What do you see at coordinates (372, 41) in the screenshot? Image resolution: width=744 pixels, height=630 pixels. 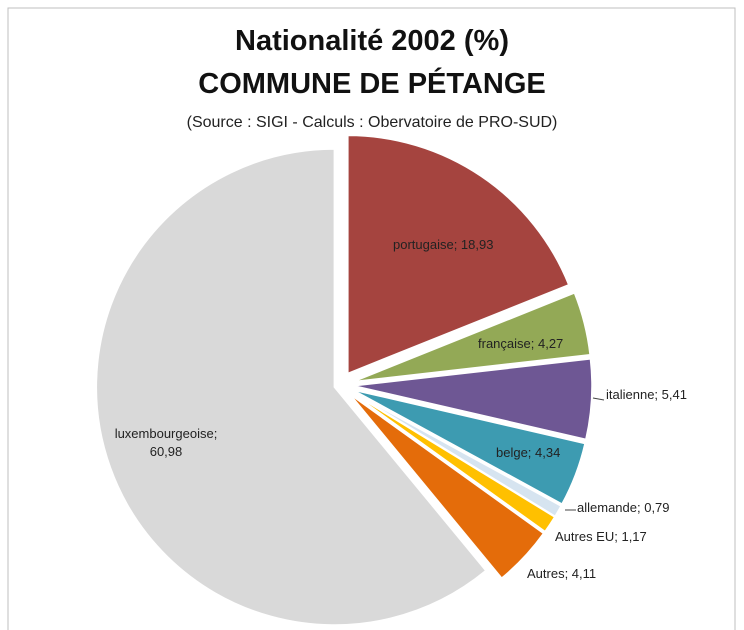 I see `chart-title: Nationalité 2002 (%)` at bounding box center [372, 41].